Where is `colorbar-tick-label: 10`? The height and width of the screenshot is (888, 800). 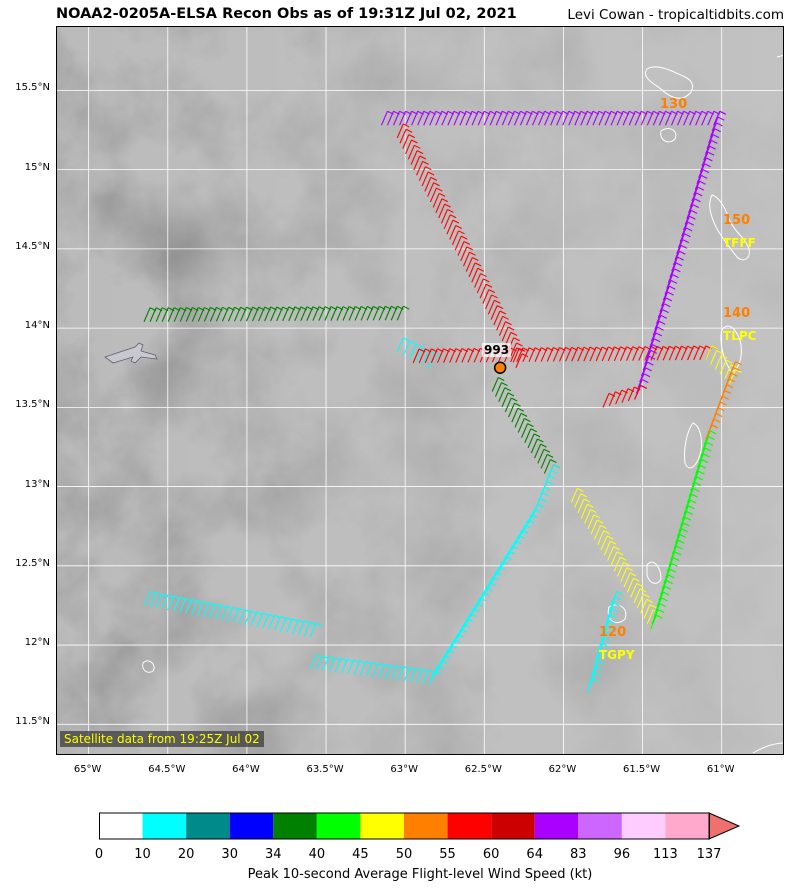
colorbar-tick-label: 10 is located at coordinates (142, 854).